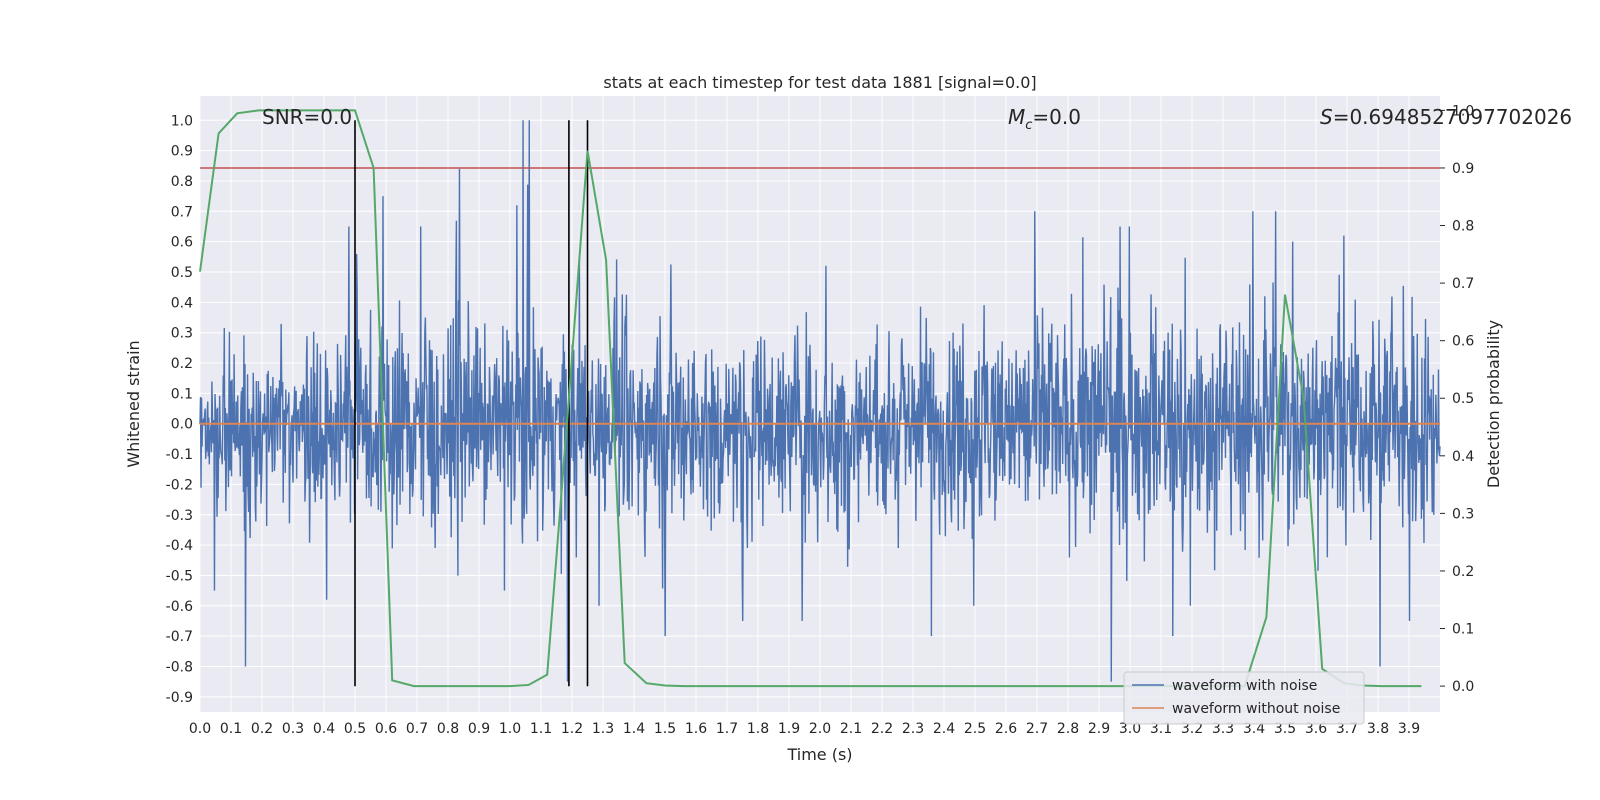 This screenshot has height=800, width=1600. I want to click on x-tick-label: 2.3, so click(913, 729).